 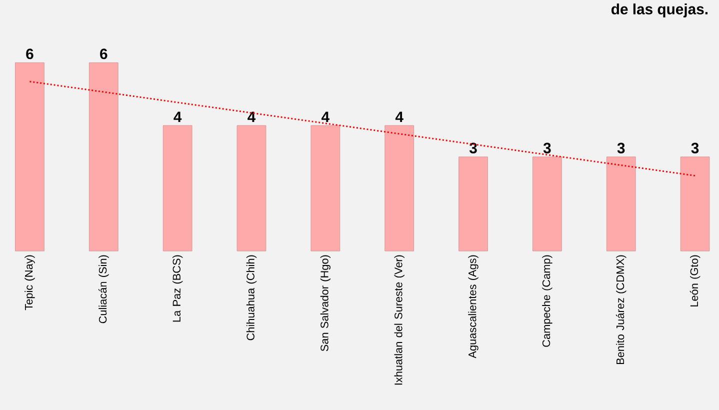 I want to click on x-tick-label: Campeche (Camp), so click(x=547, y=301).